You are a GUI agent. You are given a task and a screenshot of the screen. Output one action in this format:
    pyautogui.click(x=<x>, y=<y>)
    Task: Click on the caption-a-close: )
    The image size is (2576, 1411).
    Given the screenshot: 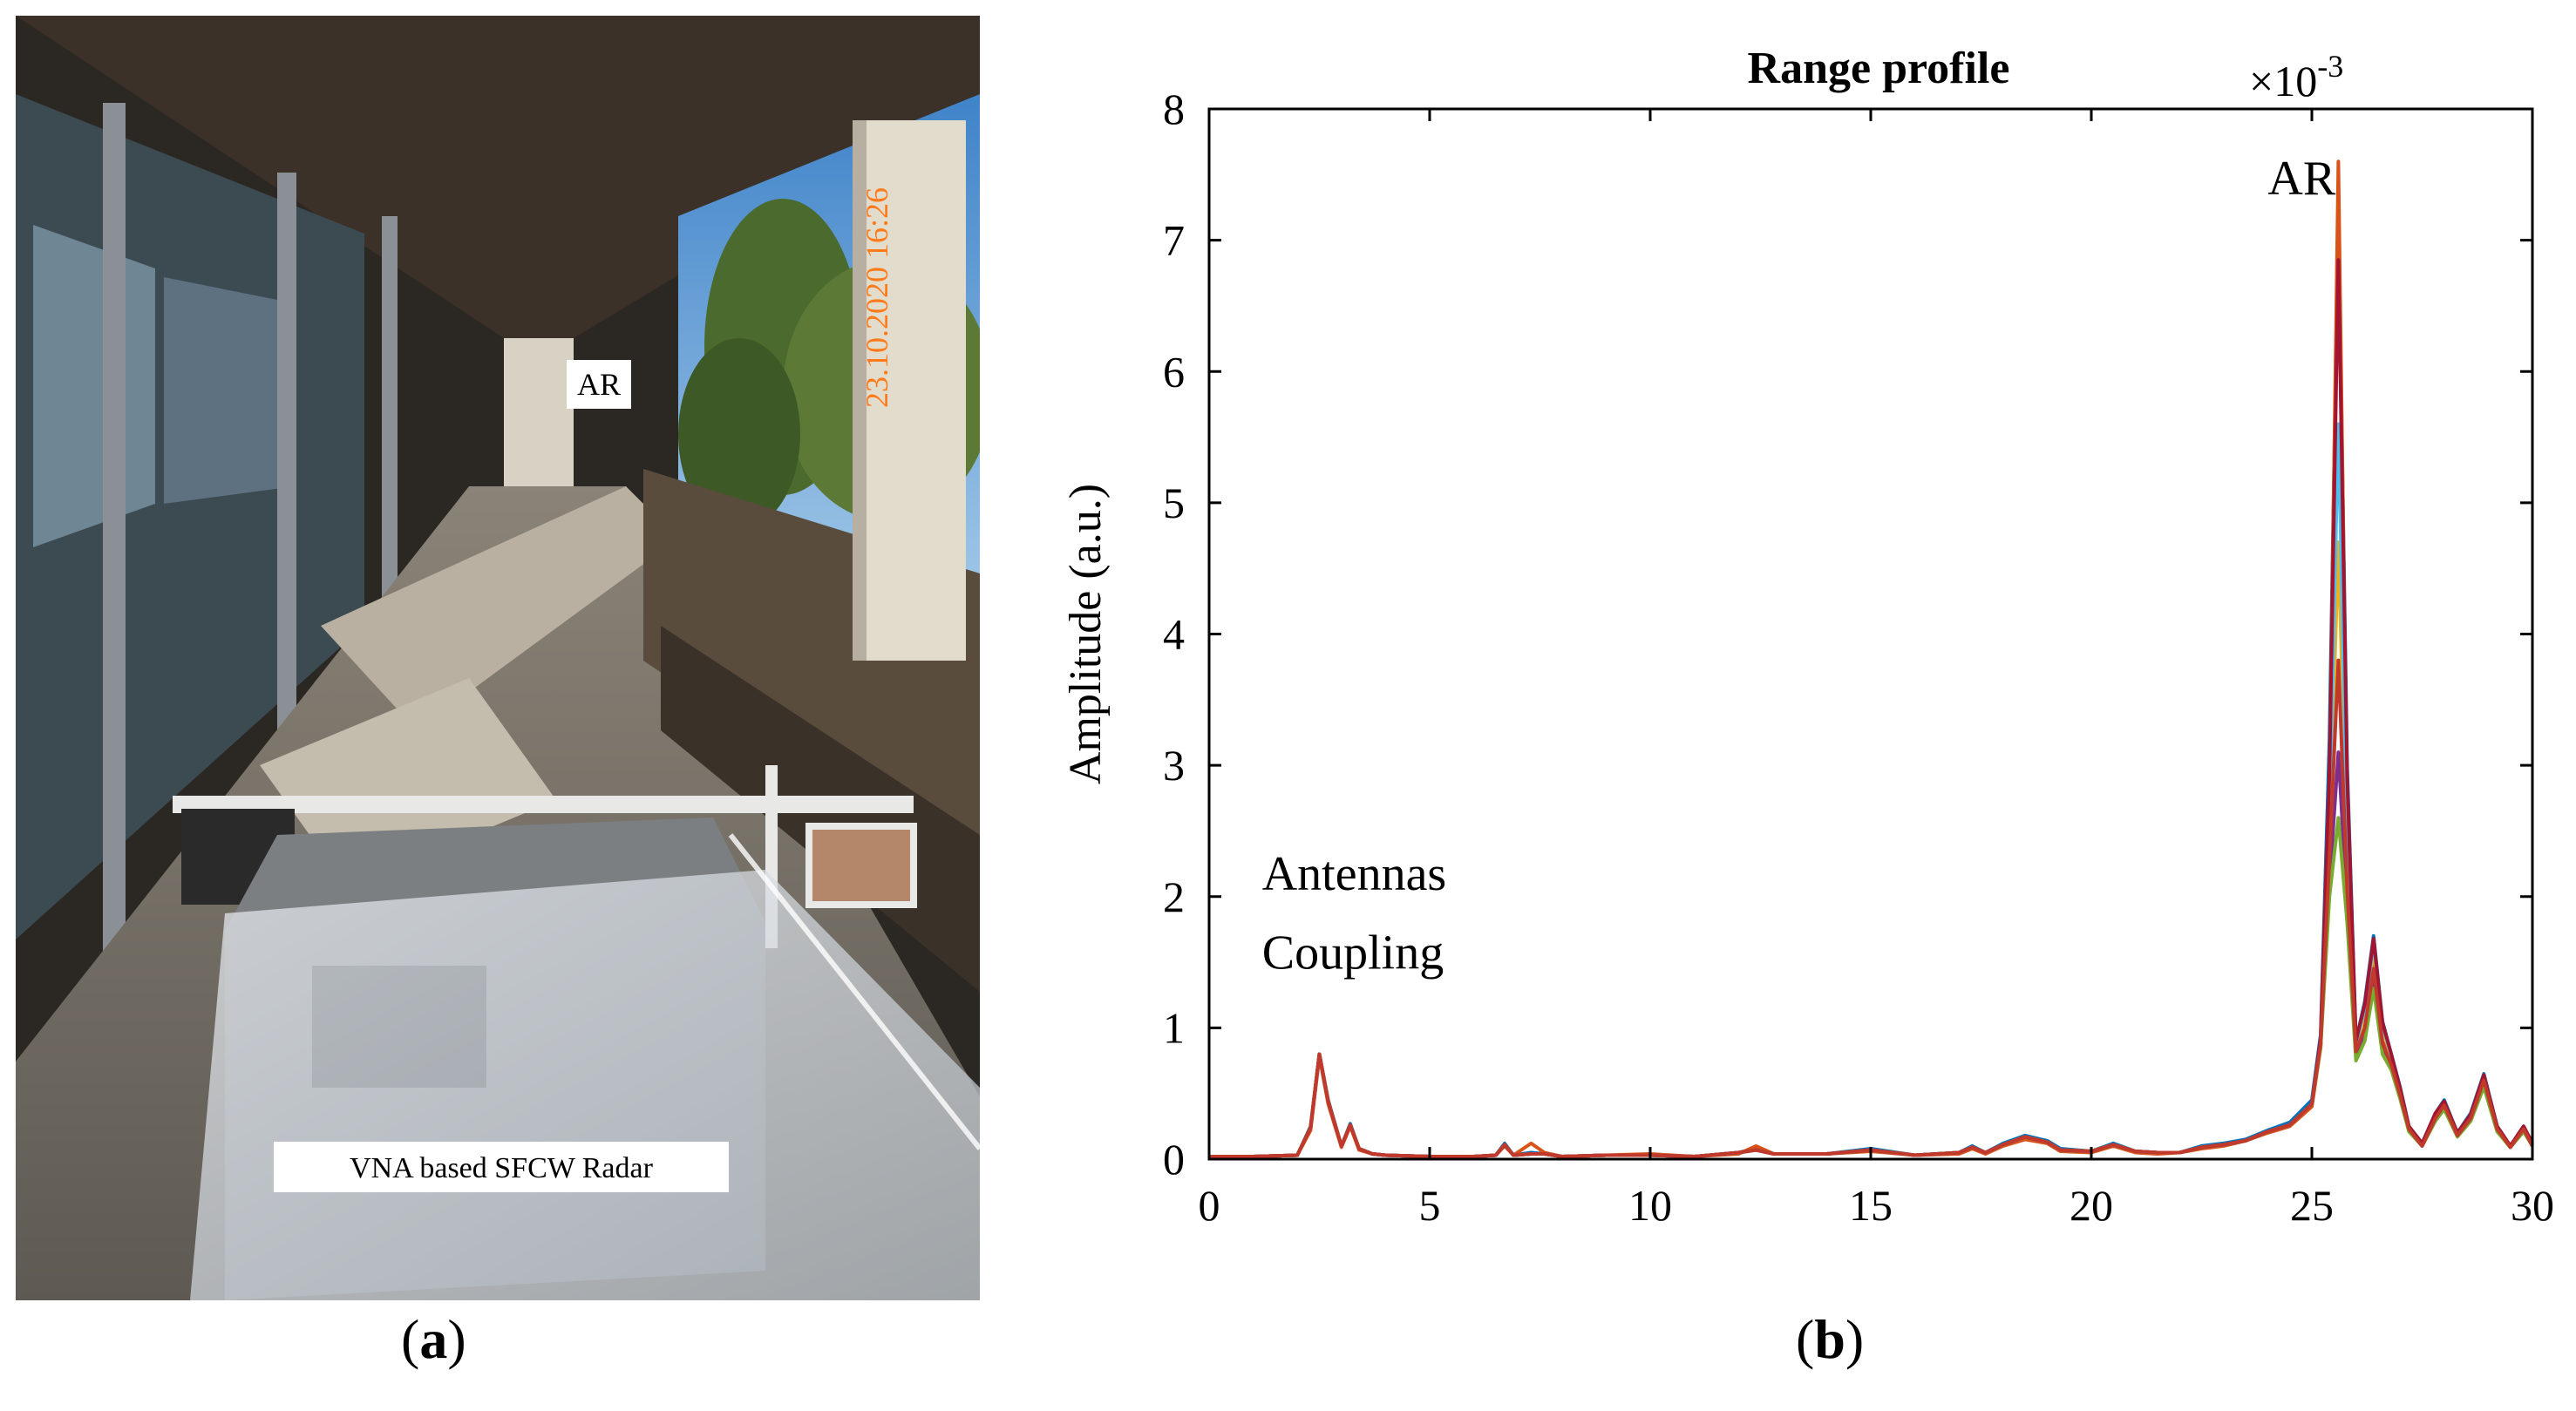 What is the action you would take?
    pyautogui.click(x=456, y=1339)
    